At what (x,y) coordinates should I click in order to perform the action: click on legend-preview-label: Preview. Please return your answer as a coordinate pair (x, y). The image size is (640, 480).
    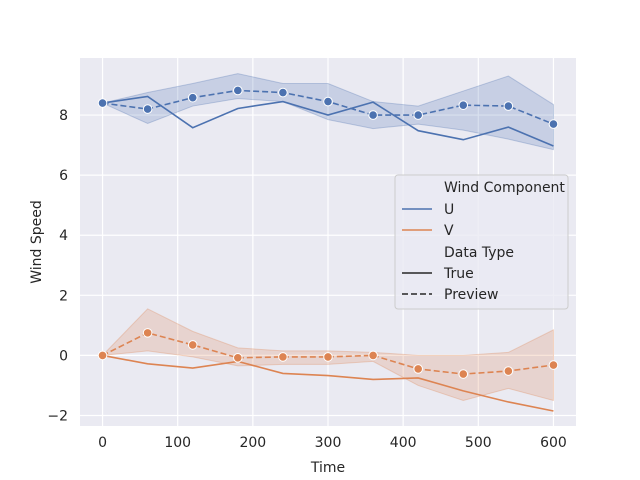
    Looking at the image, I should click on (471, 295).